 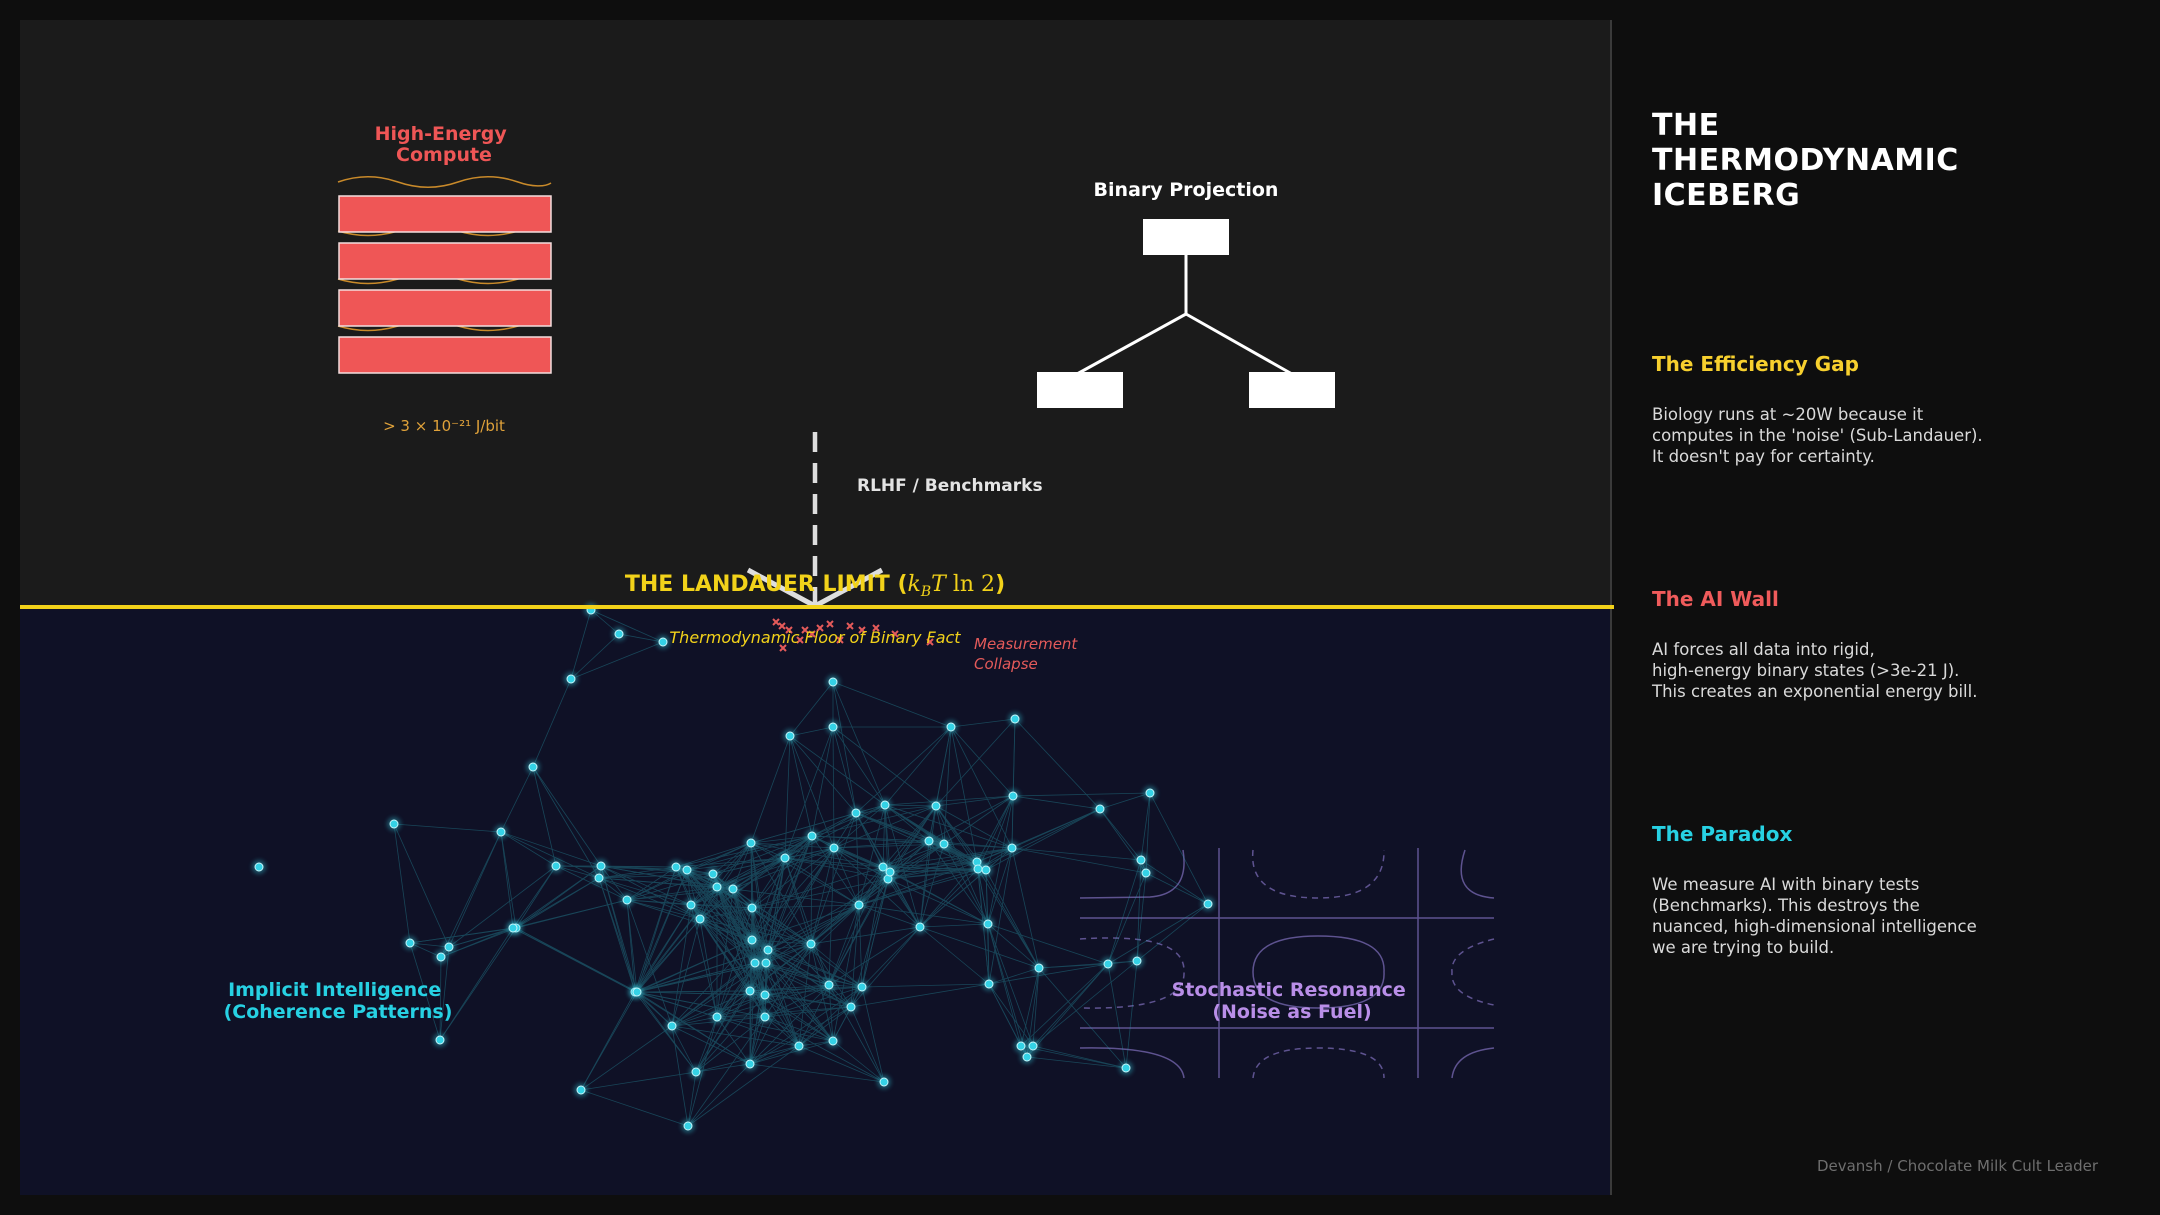 What do you see at coordinates (444, 279) in the screenshot?
I see `high-energy-compute: High-Energy Compute > 3 × 10⁻²¹ J/bit` at bounding box center [444, 279].